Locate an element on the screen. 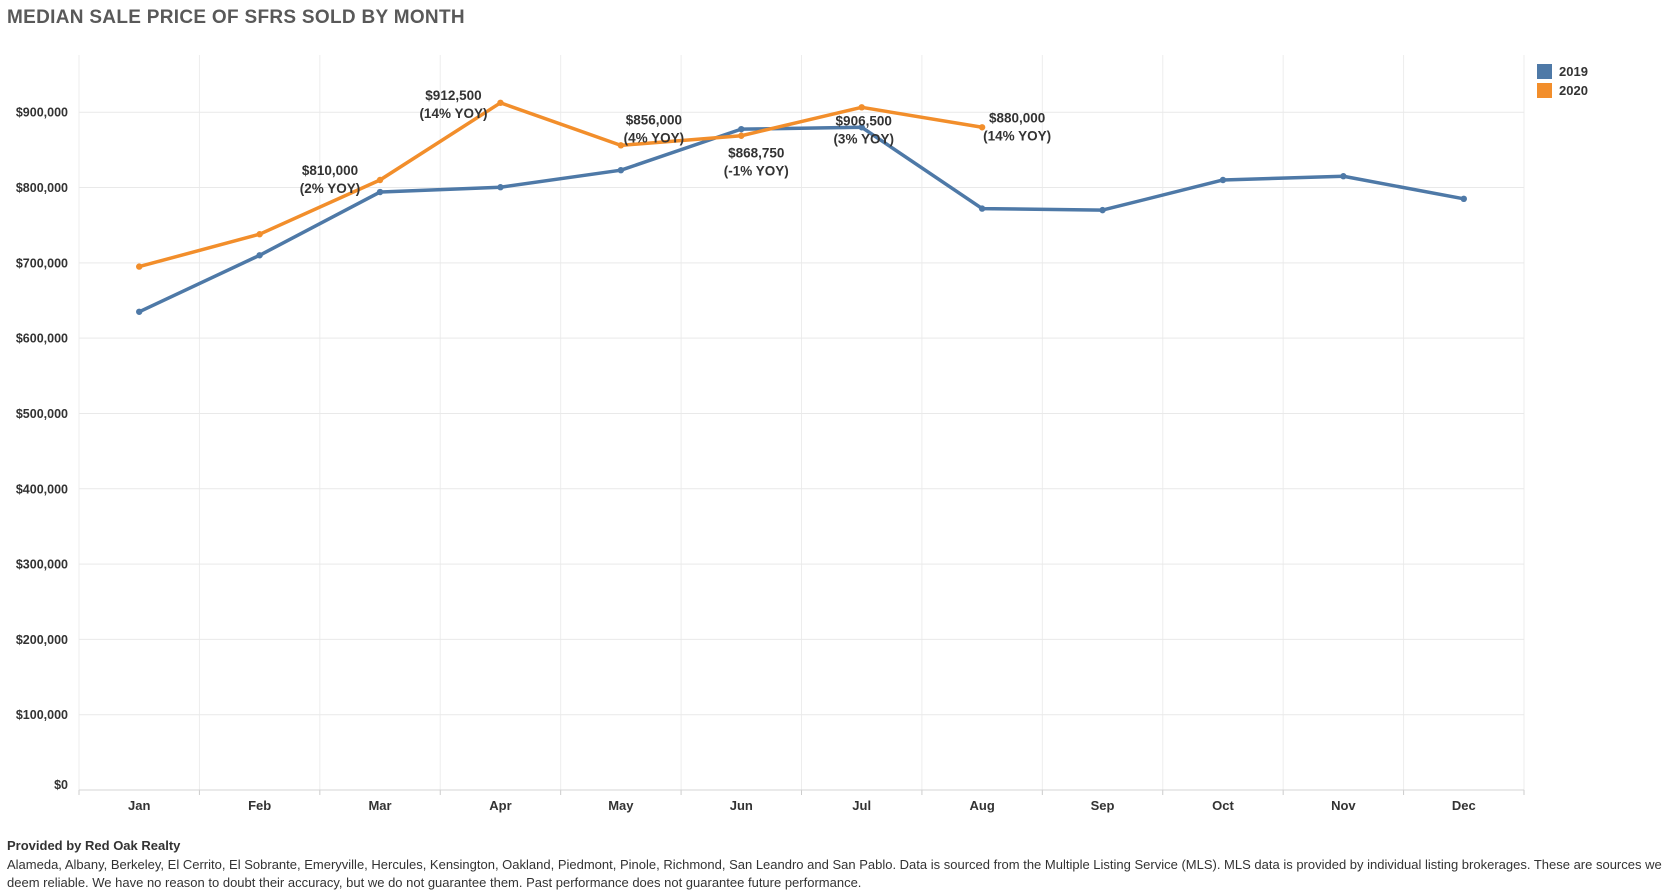 This screenshot has width=1676, height=893. x-axis-label-dec: Dec is located at coordinates (1464, 805).